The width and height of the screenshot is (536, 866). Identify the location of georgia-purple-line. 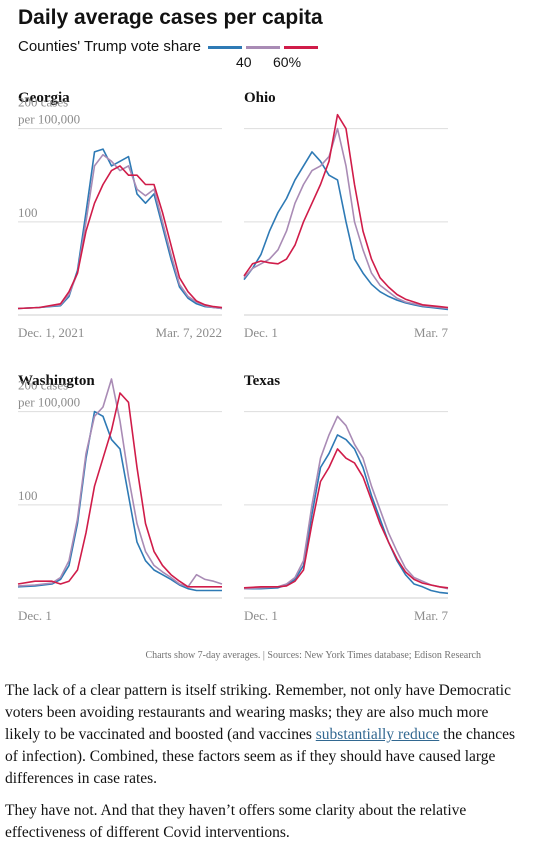
(120, 231).